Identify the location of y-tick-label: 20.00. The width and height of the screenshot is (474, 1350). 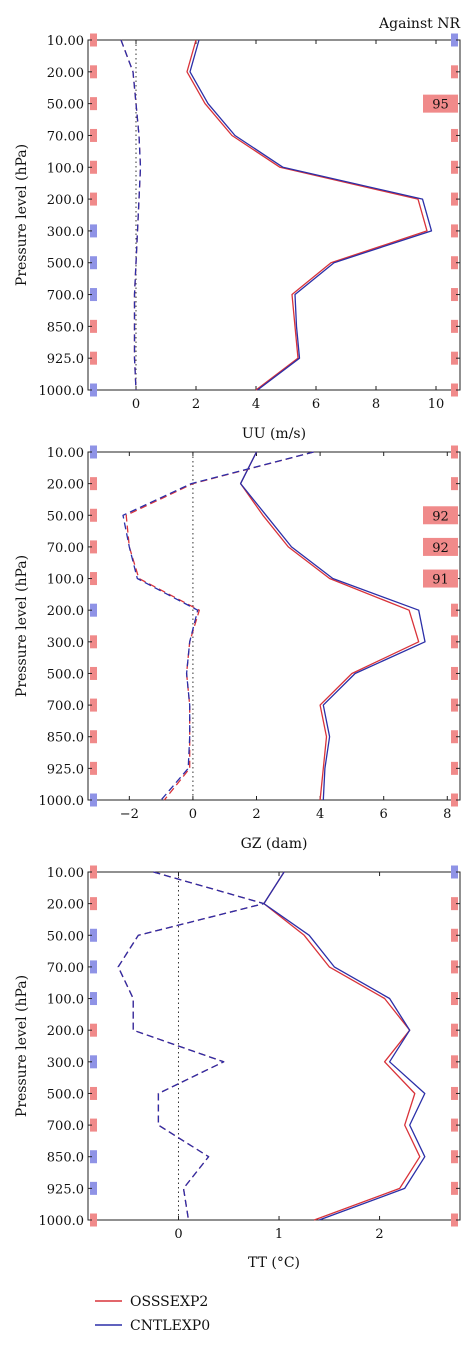
(65, 73).